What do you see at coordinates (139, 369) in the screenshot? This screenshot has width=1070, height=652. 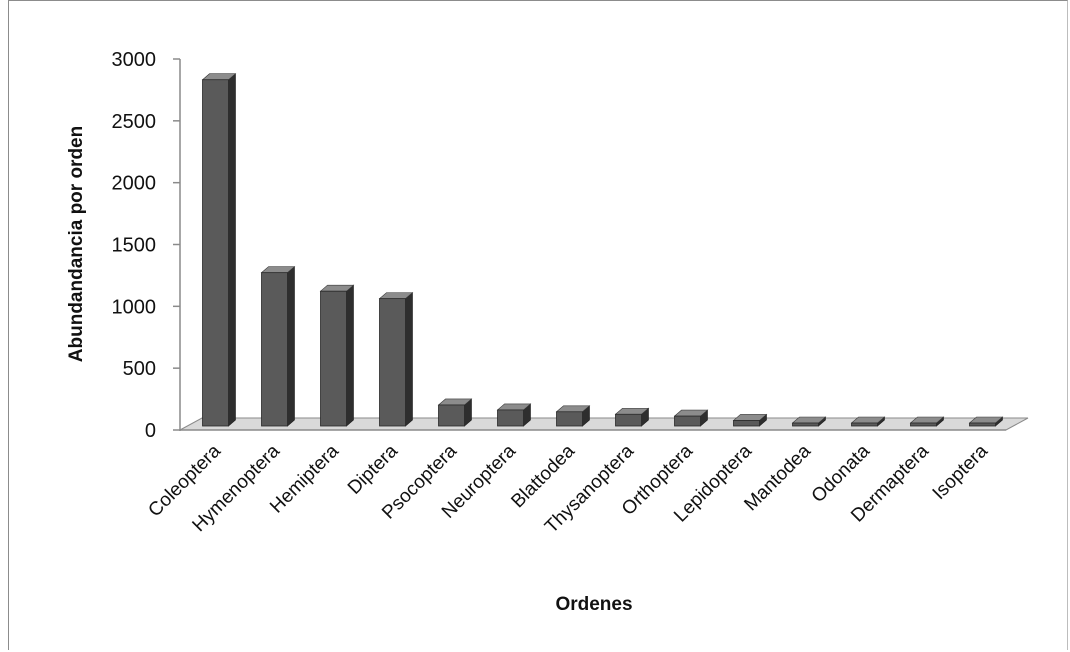 I see `y-tick-label: 500` at bounding box center [139, 369].